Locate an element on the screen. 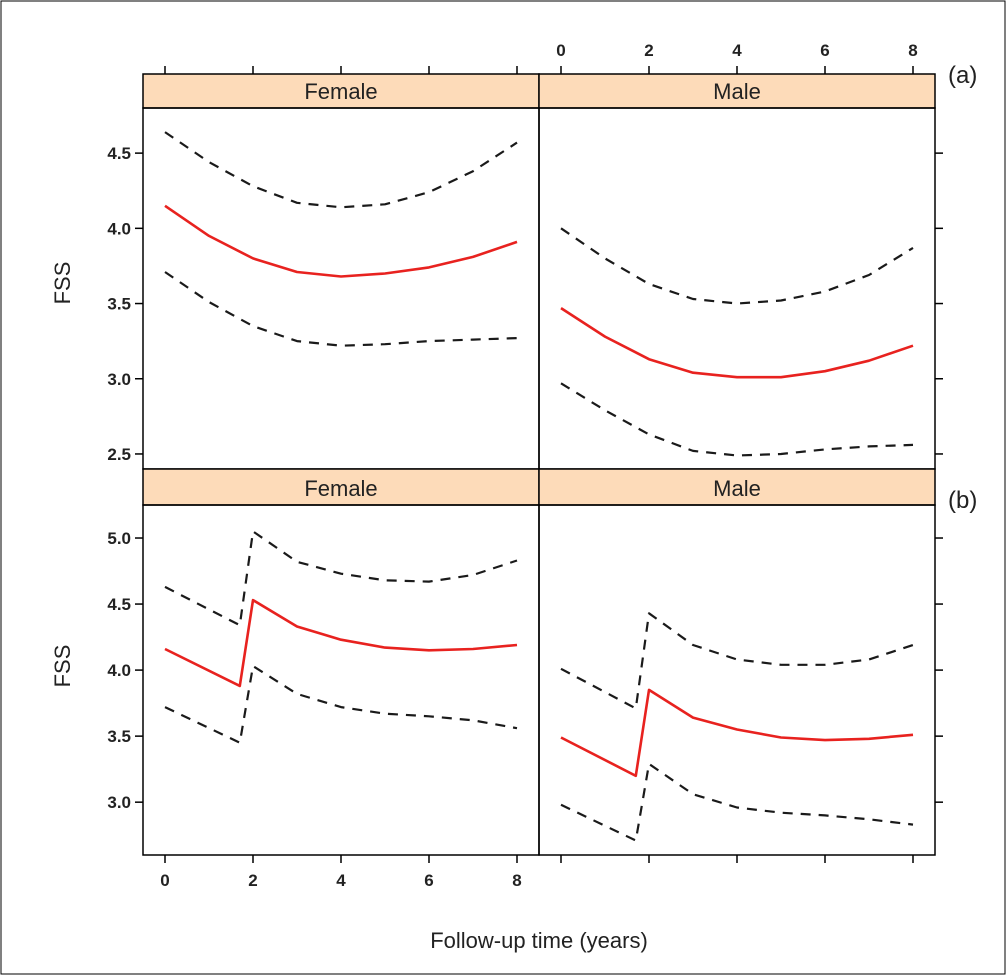 The width and height of the screenshot is (1006, 975). strip-female is located at coordinates (341, 91).